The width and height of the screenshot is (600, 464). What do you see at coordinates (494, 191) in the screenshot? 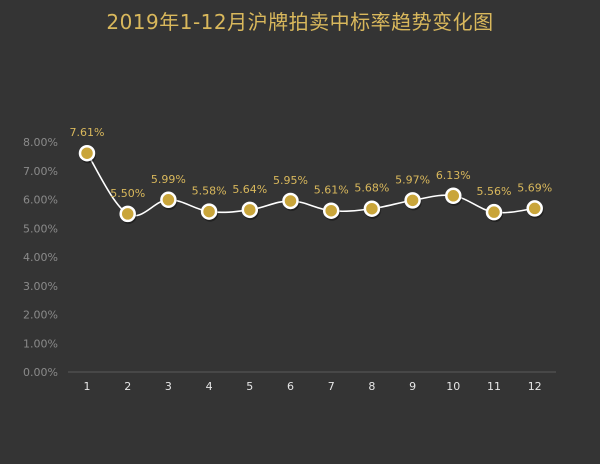
I see `data-label: 5.56%` at bounding box center [494, 191].